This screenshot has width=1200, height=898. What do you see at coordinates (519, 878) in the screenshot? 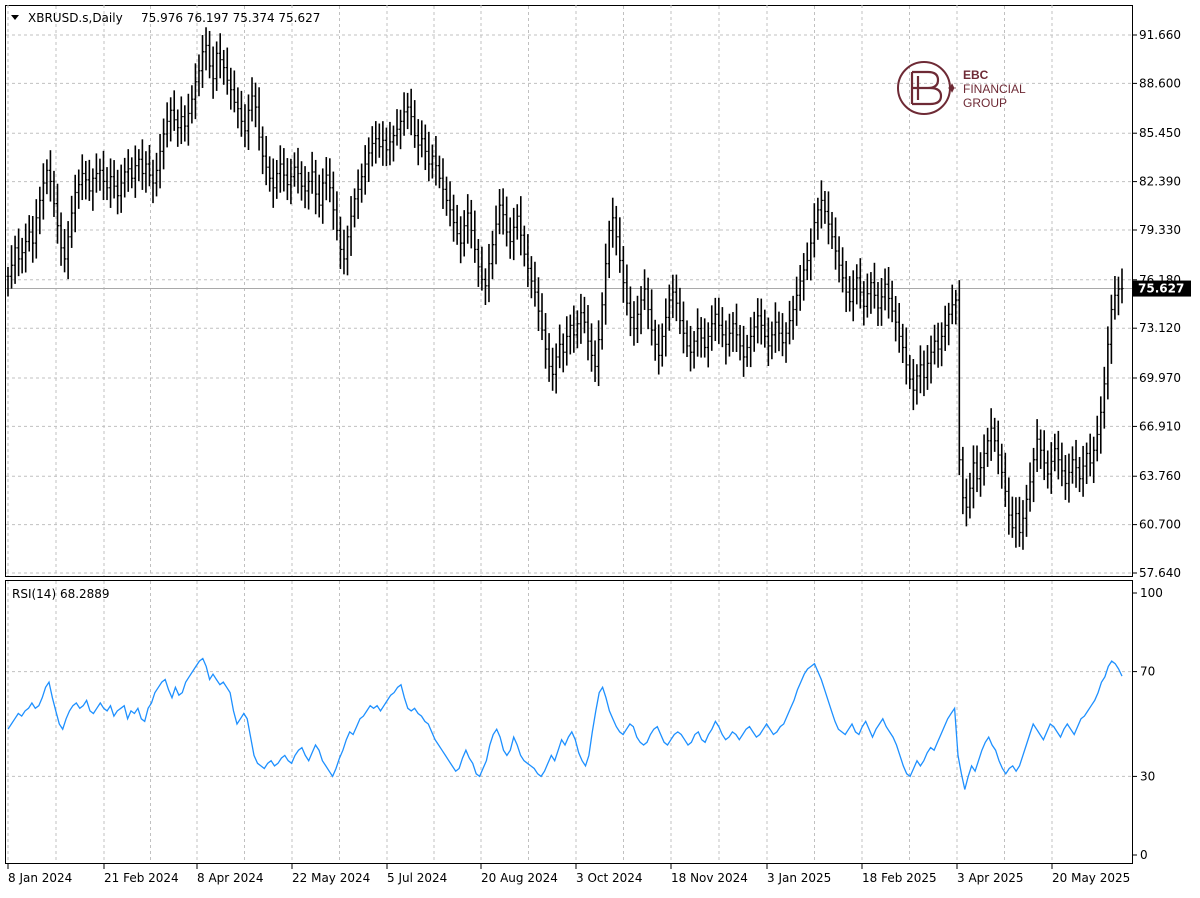
I see `time-tick-label: 20 Aug 2024` at bounding box center [519, 878].